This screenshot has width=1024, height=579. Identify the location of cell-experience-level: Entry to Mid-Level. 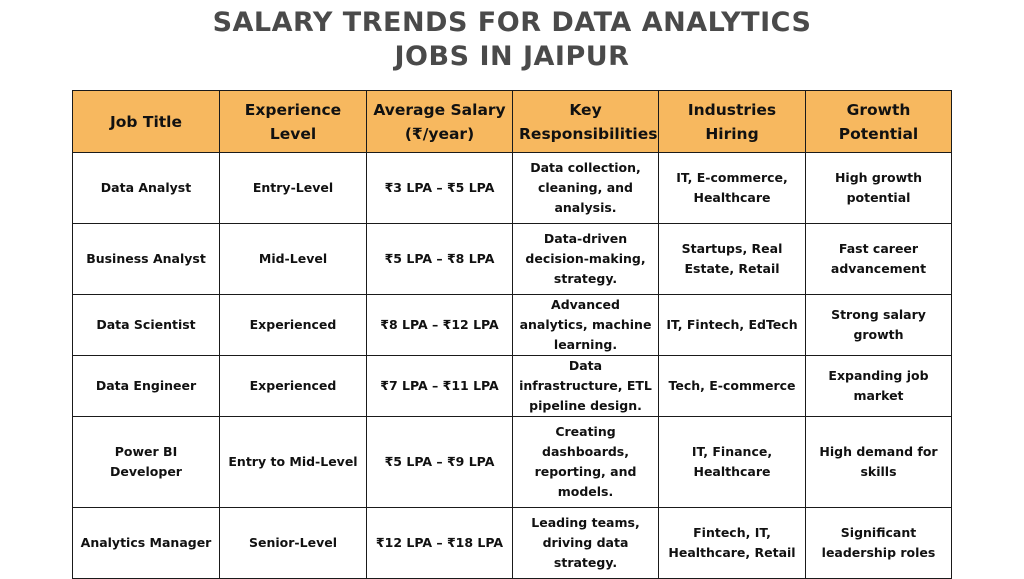
(293, 462).